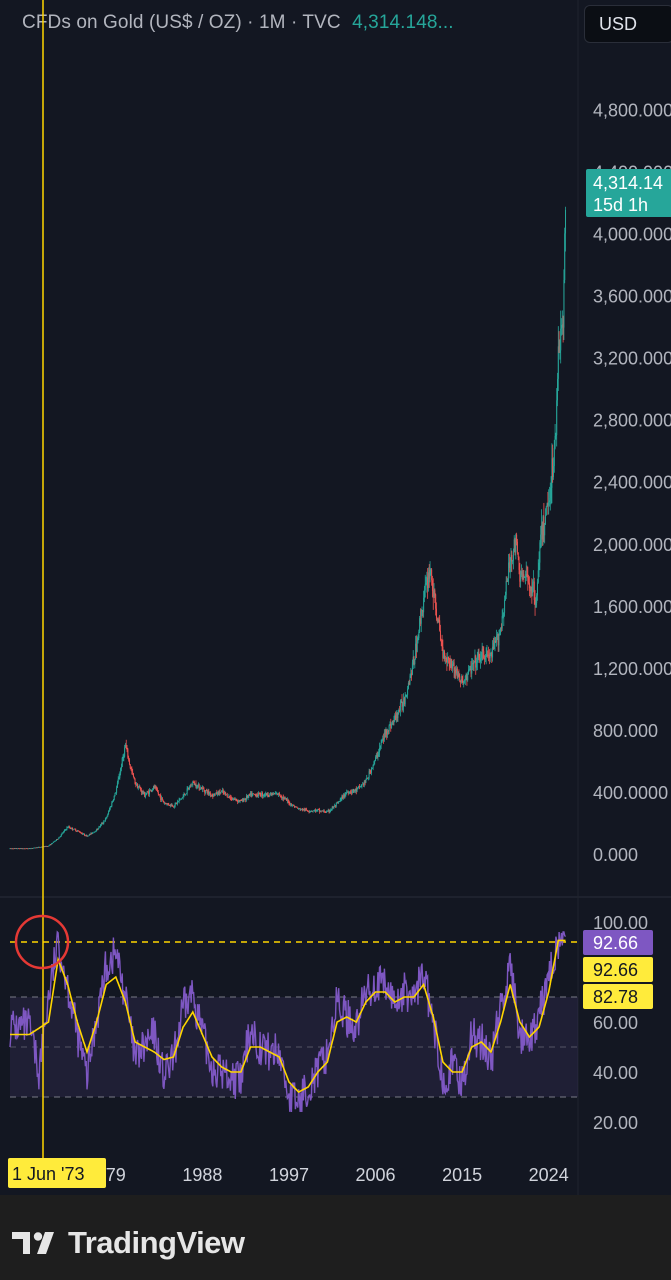  I want to click on svg-text: 92.66, so click(615, 943).